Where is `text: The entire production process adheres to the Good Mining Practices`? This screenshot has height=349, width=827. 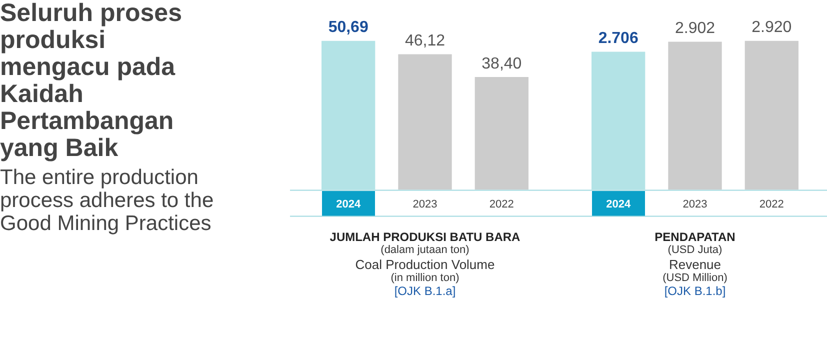
text: The entire production process adheres to the Good Mining Practices is located at coordinates (107, 200).